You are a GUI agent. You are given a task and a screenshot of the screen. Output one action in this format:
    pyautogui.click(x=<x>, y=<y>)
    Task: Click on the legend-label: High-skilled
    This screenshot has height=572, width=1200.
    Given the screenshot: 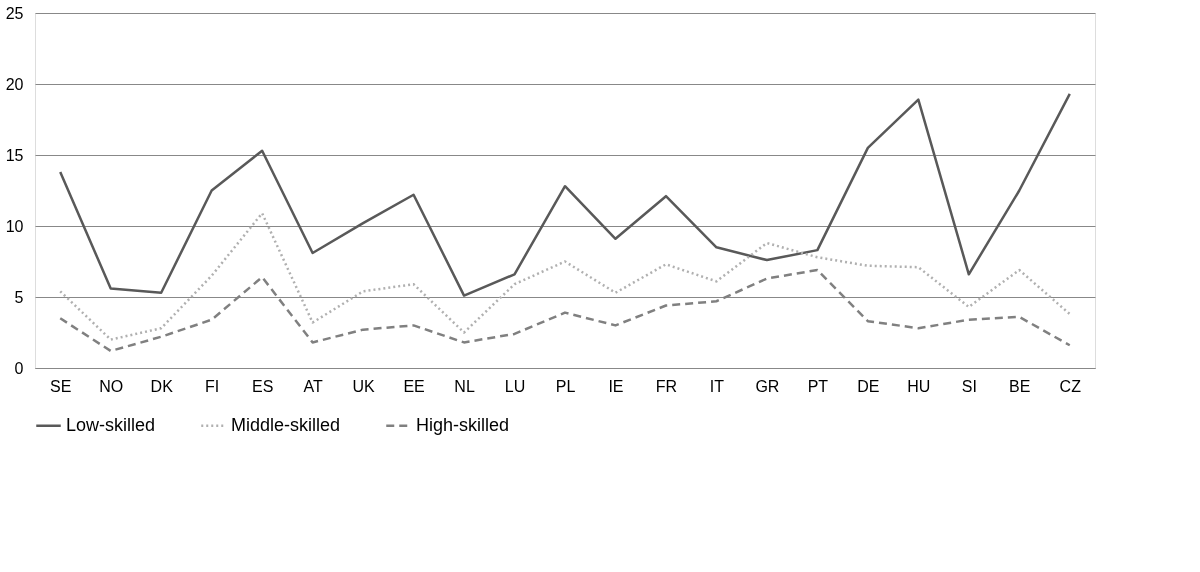 What is the action you would take?
    pyautogui.click(x=463, y=424)
    